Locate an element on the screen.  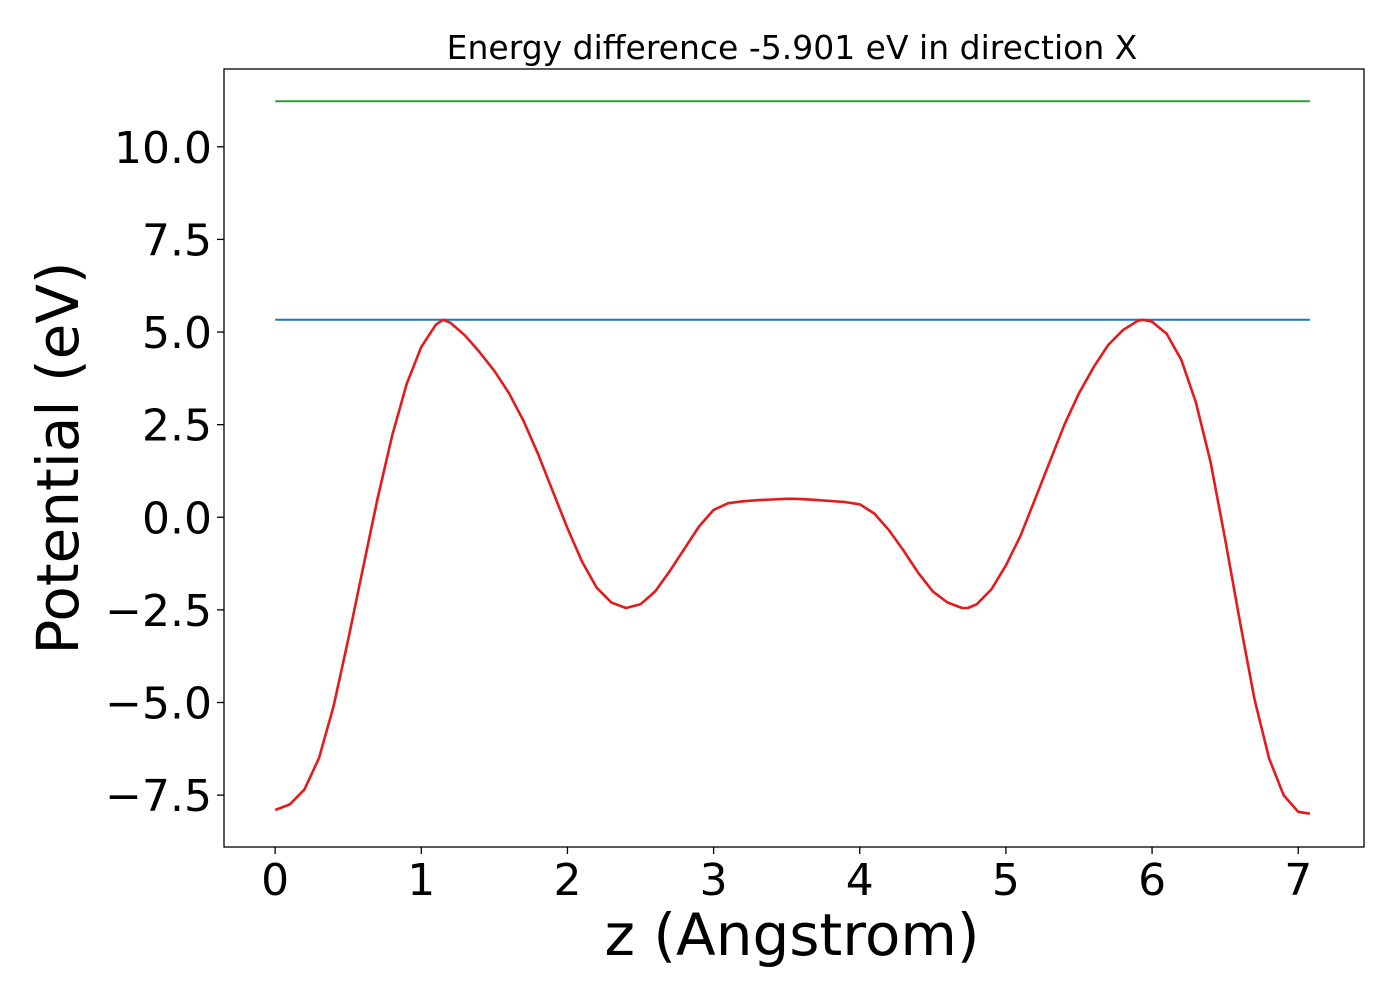
y-axis: −7.5 −5.0 −2.5 0.0 2.5 5.0 7.5 10.0 is located at coordinates (164, 472).